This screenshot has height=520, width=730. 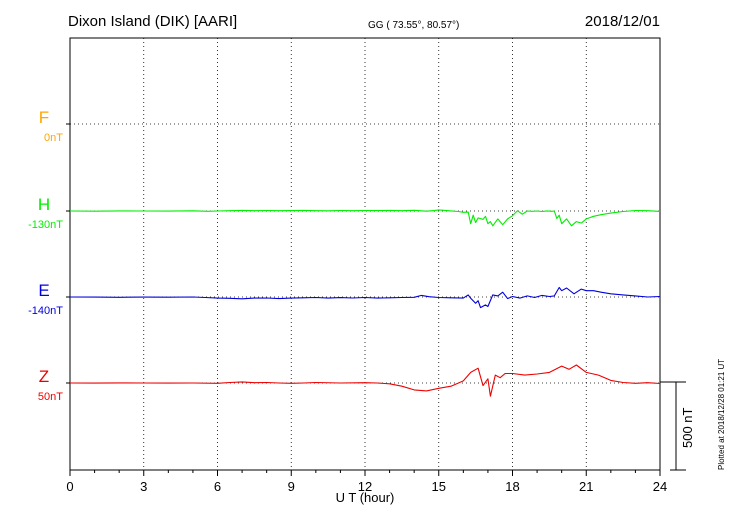 I want to click on x-tick-label-21: 21, so click(x=586, y=486).